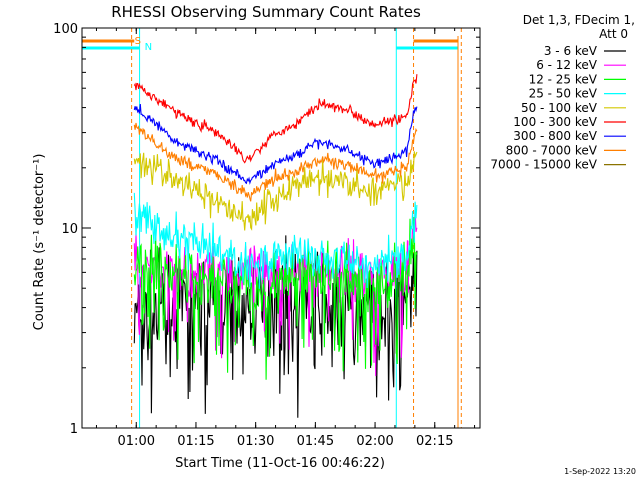  What do you see at coordinates (579, 20) in the screenshot?
I see `legend-header-line-1: Det 1,3, FDecim 1,` at bounding box center [579, 20].